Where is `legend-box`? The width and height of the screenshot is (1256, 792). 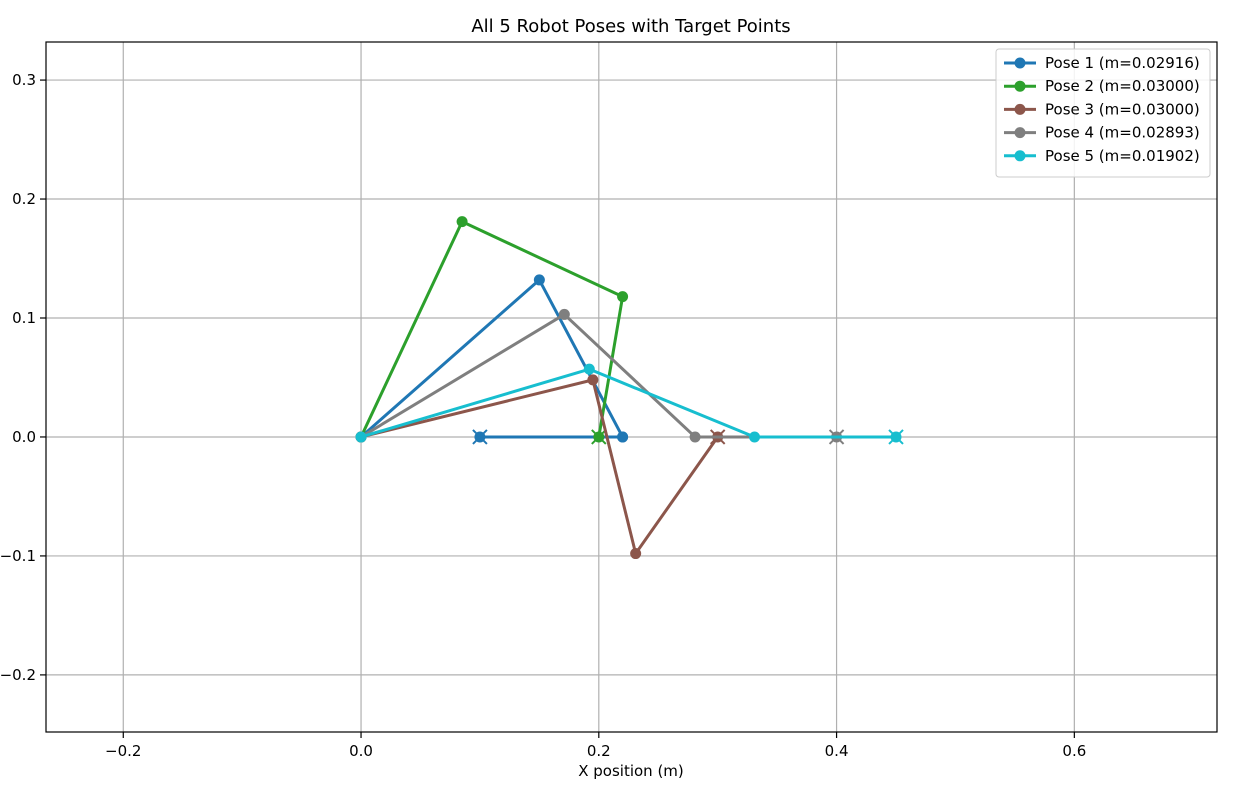 legend-box is located at coordinates (1103, 113).